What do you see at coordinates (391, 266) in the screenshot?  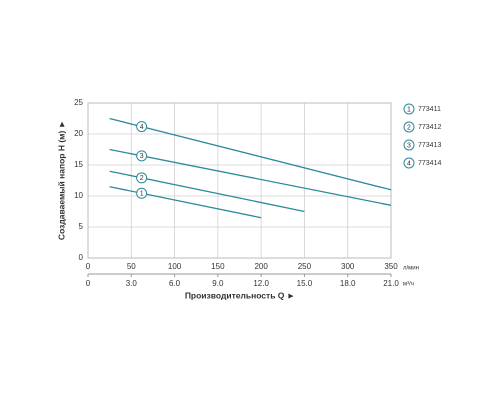 I see `x-tick-label: 350` at bounding box center [391, 266].